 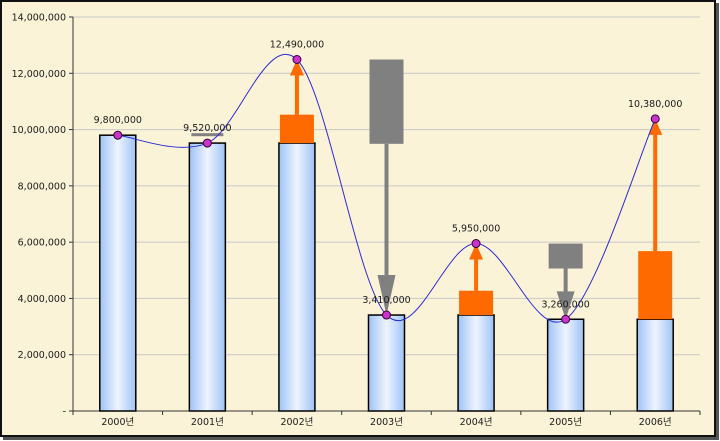 I want to click on data-label: 9,520,000, so click(x=207, y=128).